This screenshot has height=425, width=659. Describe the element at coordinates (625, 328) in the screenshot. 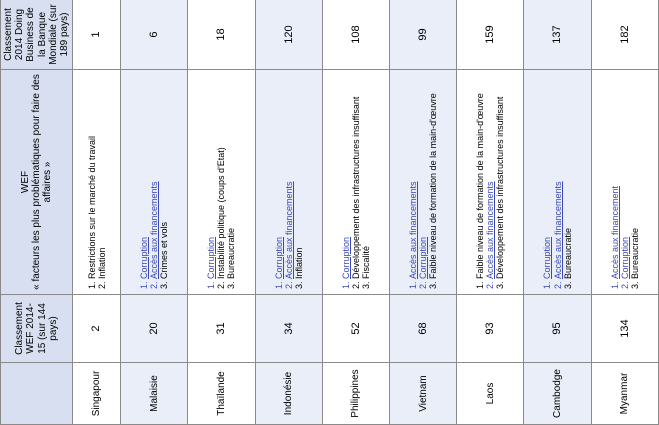

I see `wef-rank-cell: 134` at that location.